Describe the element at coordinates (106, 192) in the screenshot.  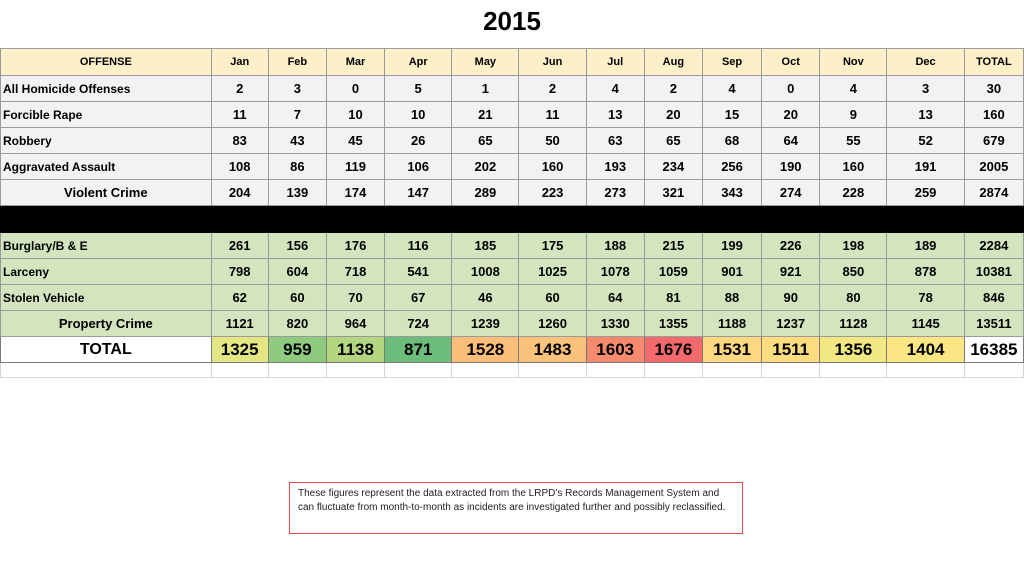
I see `row-label: Violent Crime` at that location.